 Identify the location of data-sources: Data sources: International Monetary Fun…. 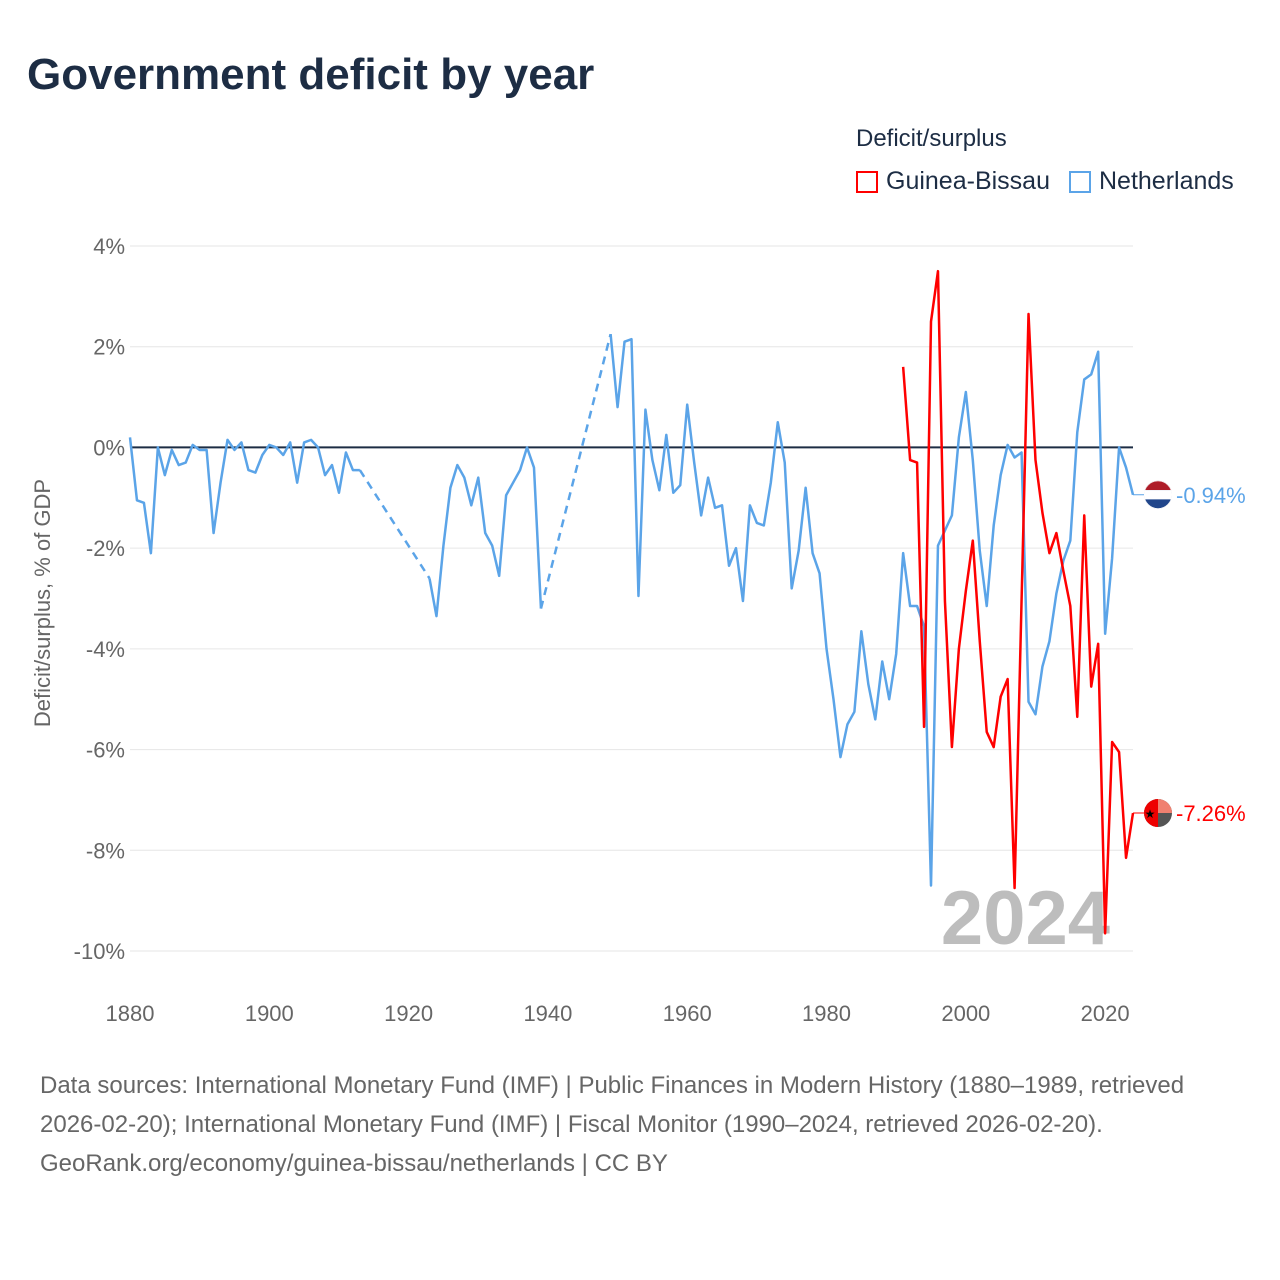
(612, 1105).